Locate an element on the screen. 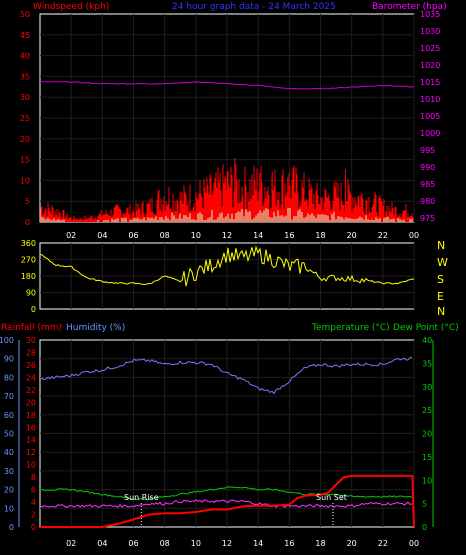  humidity-tick-label: 10 is located at coordinates (9, 508).